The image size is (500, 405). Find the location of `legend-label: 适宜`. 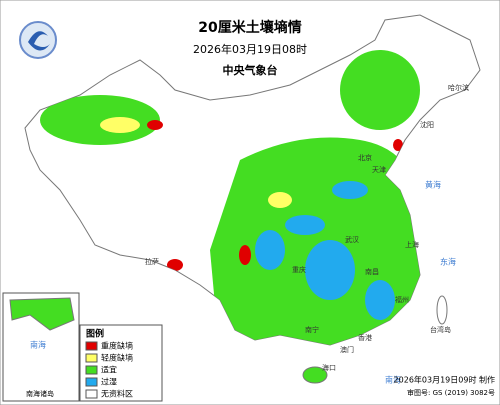

legend-label: 适宜 is located at coordinates (109, 370).